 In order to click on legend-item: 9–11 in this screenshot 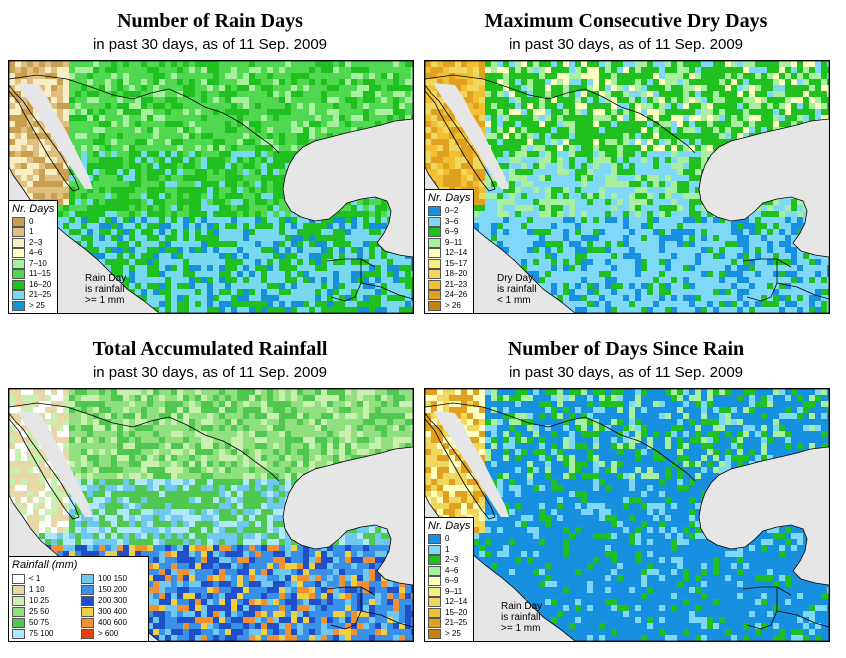, I will do `click(449, 243)`.